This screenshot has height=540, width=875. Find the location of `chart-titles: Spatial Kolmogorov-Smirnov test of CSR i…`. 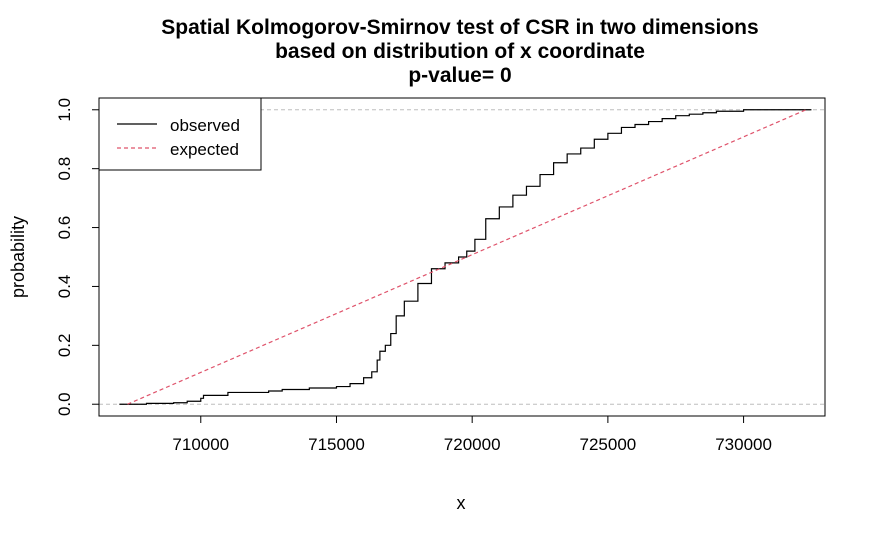

chart-titles: Spatial Kolmogorov-Smirnov test of CSR i… is located at coordinates (459, 51).